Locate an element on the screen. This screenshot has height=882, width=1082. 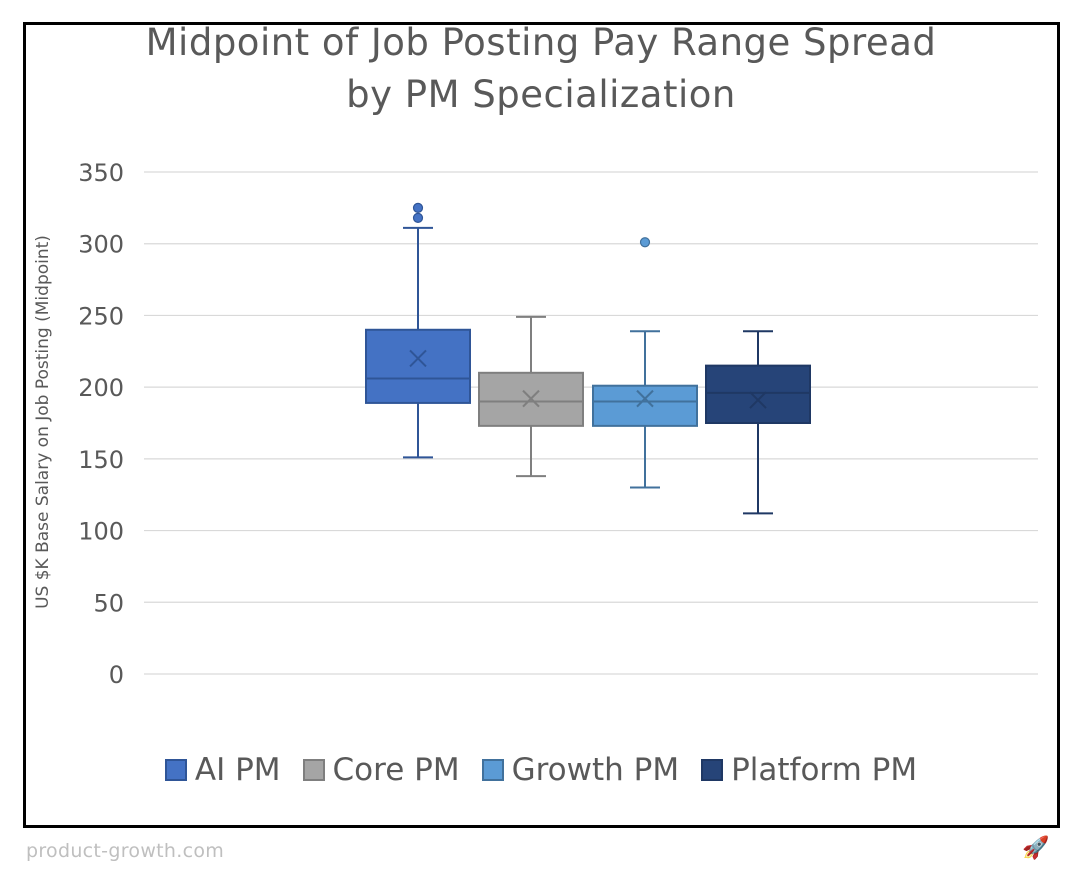
boxes is located at coordinates (588, 358).